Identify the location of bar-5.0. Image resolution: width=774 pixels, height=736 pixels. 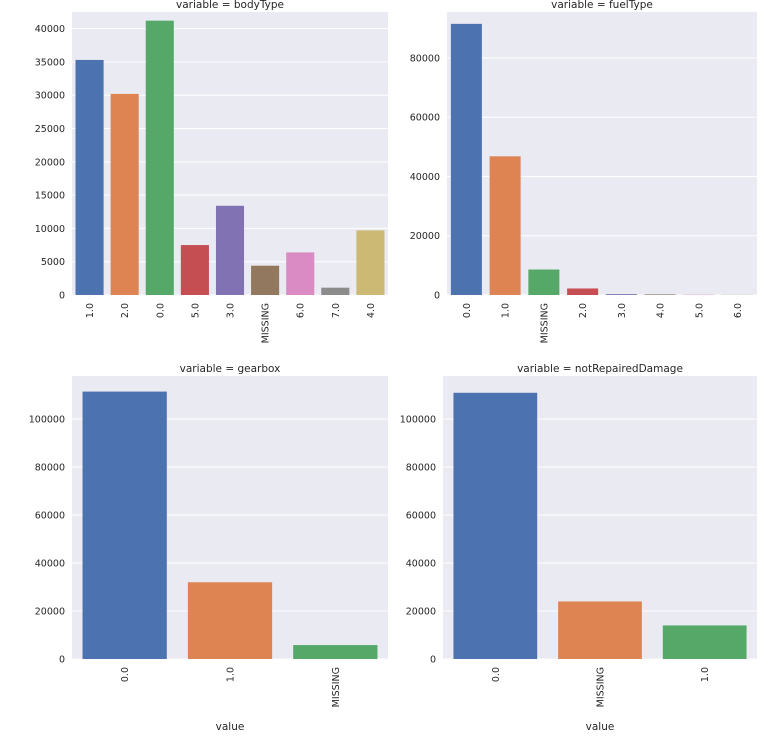
(194, 270).